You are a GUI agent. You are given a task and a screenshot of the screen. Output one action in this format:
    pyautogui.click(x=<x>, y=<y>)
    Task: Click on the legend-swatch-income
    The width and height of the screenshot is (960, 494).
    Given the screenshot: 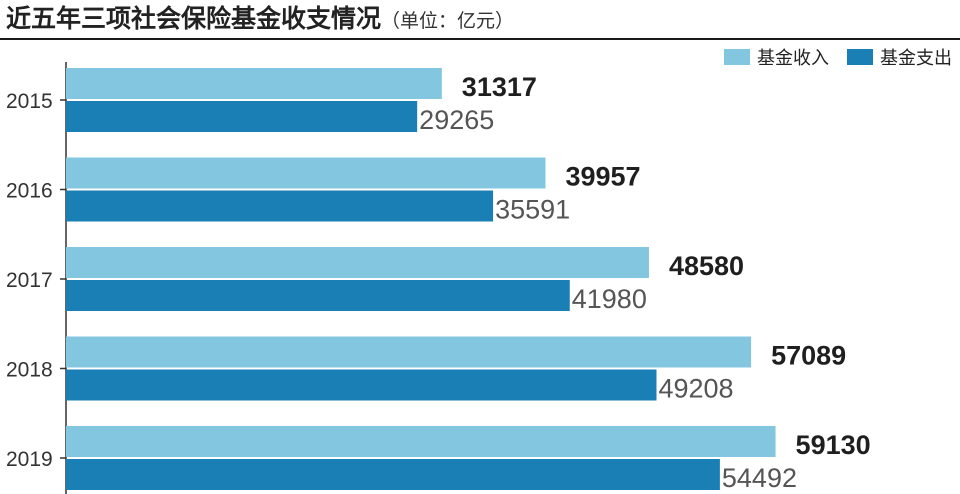 What is the action you would take?
    pyautogui.click(x=737, y=57)
    